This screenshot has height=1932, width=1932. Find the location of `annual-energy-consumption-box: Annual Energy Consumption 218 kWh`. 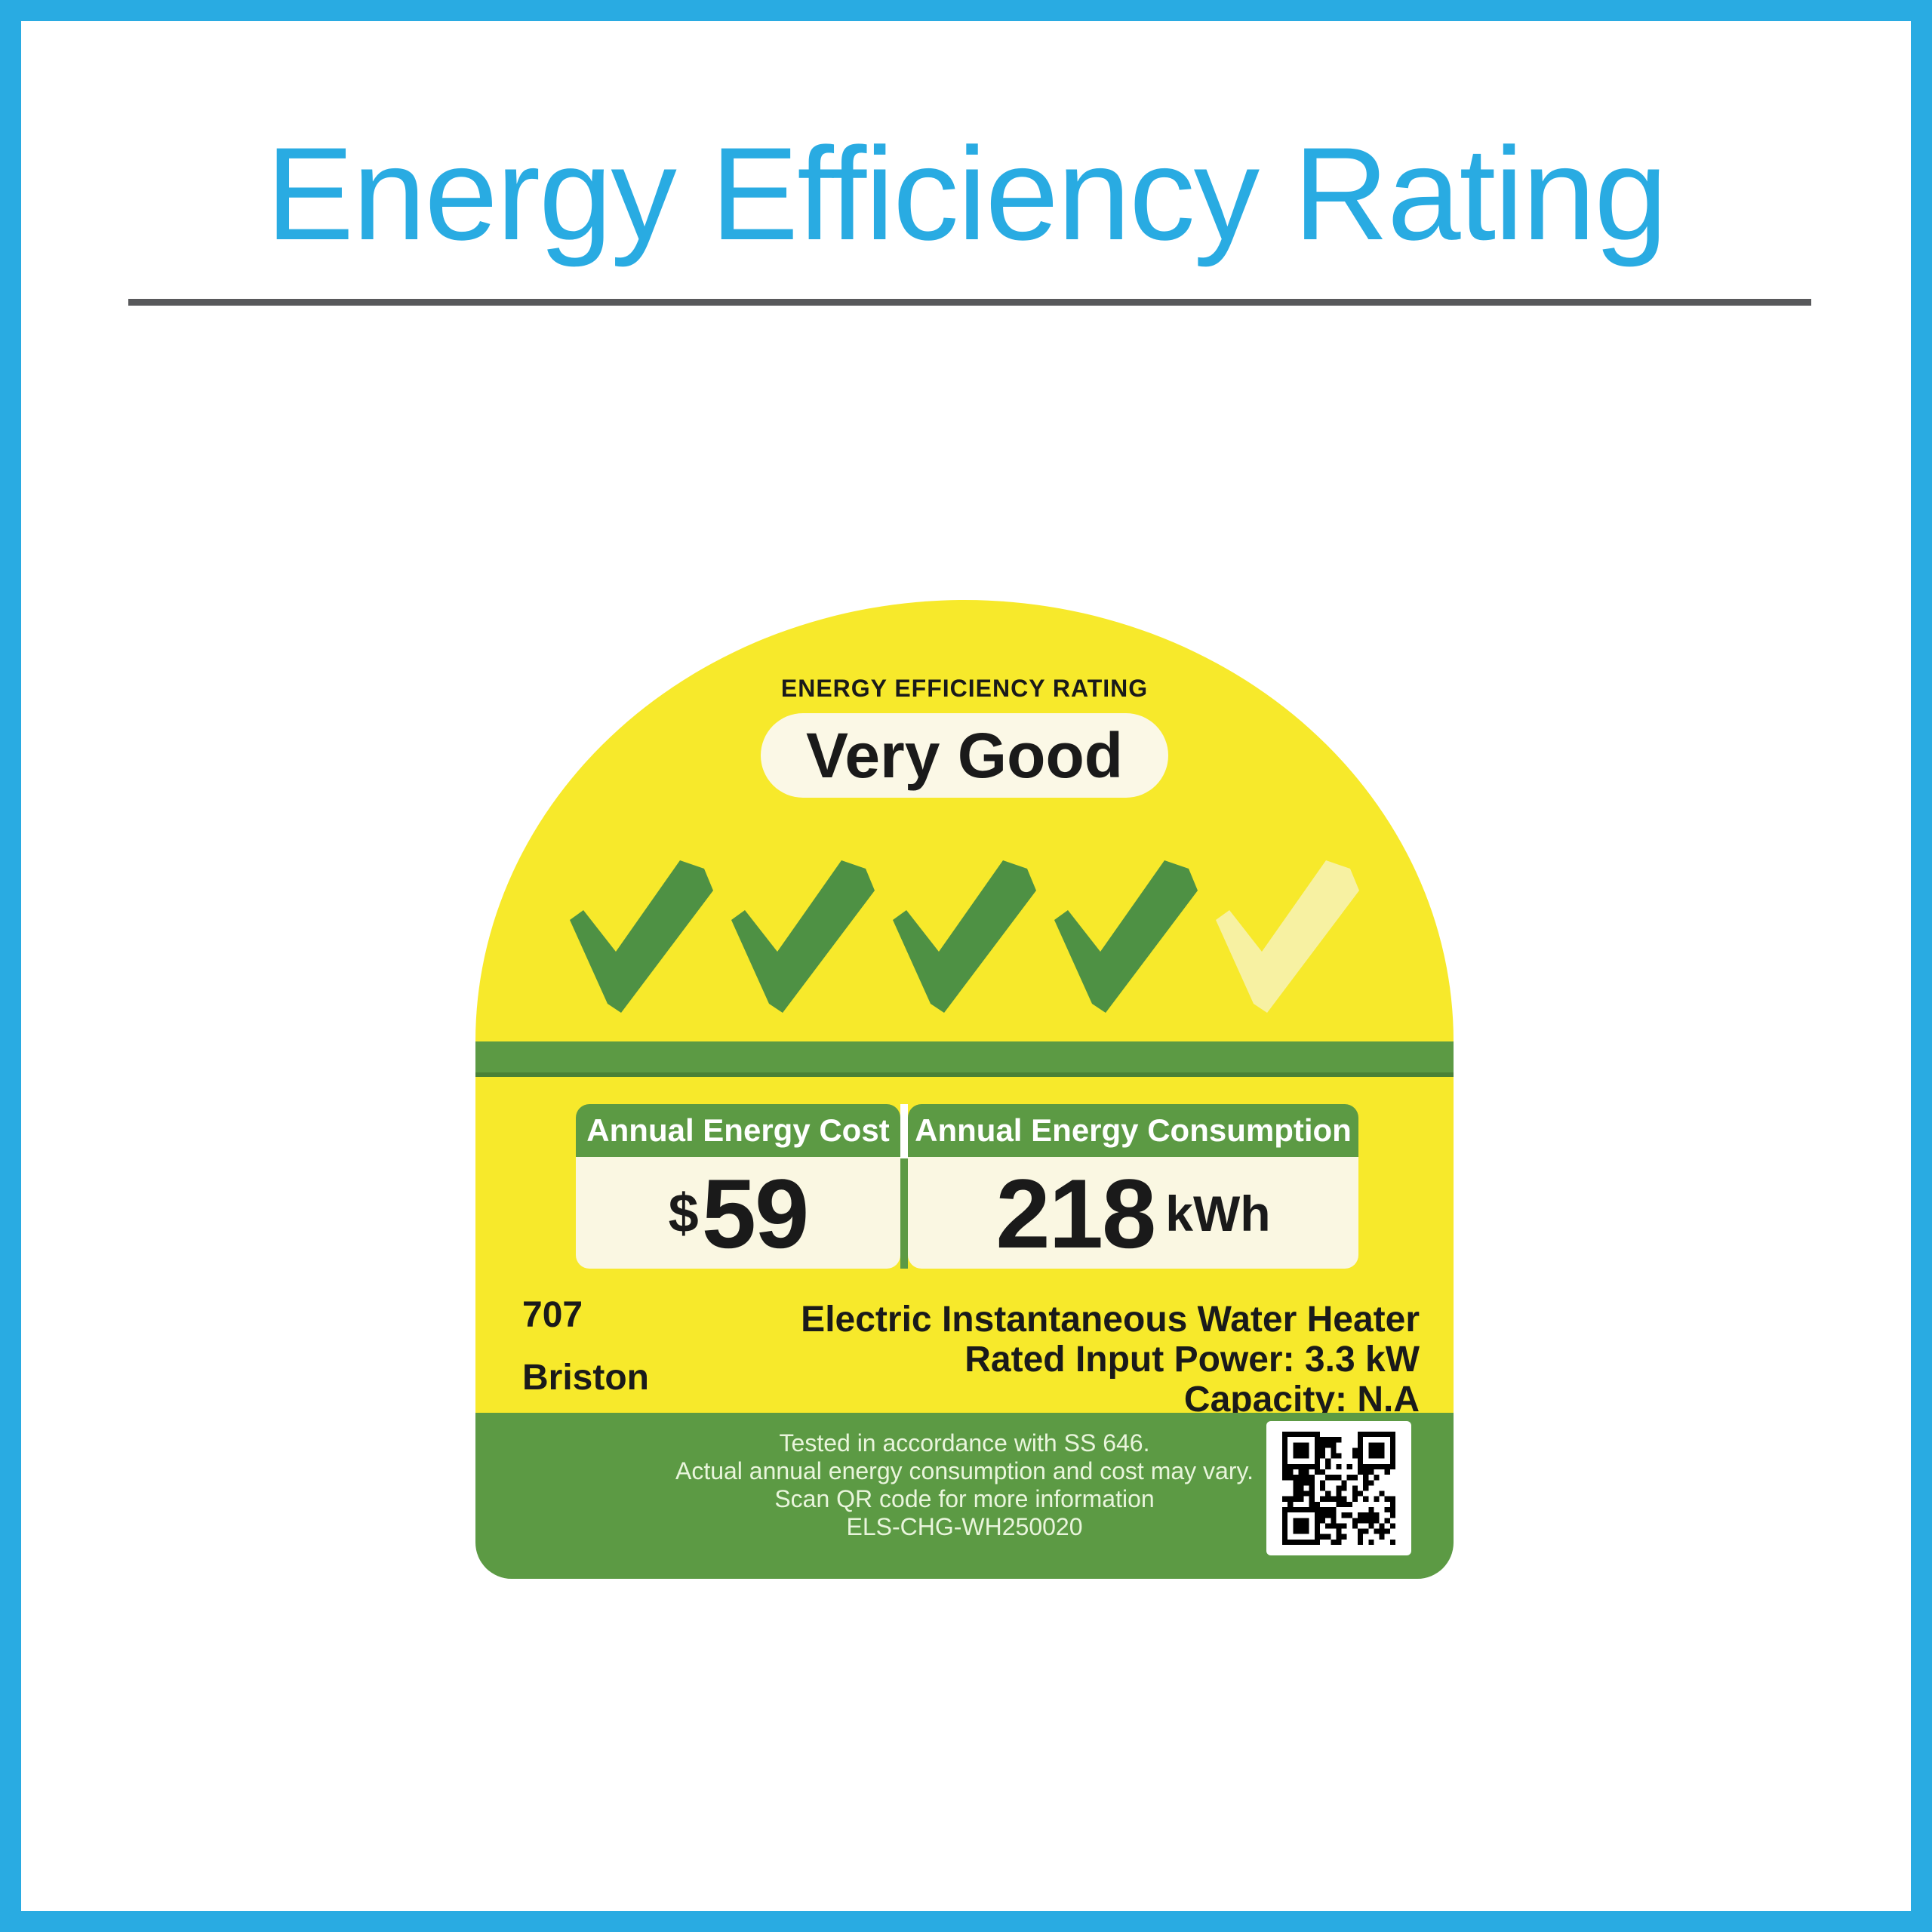

annual-energy-consumption-box: Annual Energy Consumption 218 kWh is located at coordinates (1133, 1186).